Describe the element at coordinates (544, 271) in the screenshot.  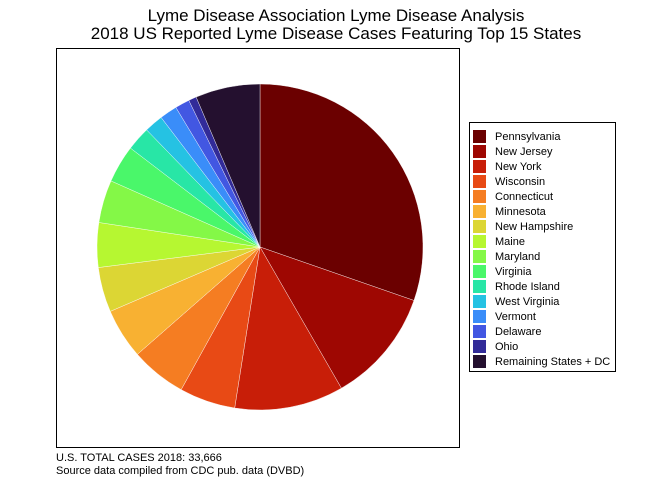
I see `legend-item: Virginia` at that location.